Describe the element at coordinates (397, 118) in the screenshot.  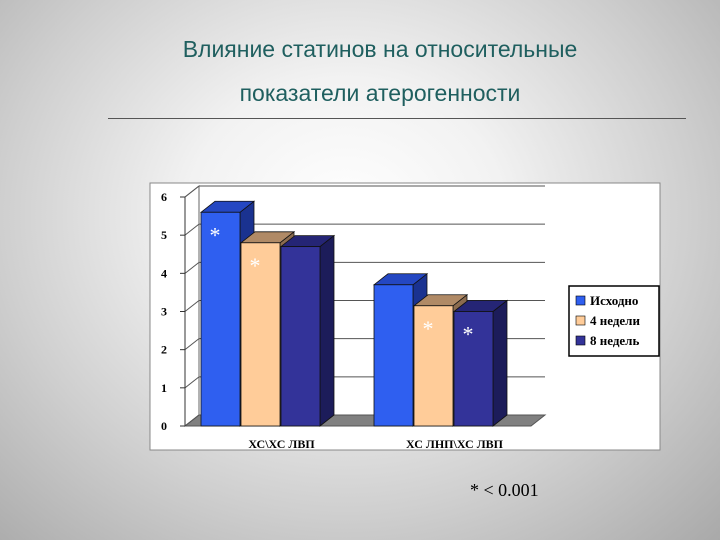
I see `title-divider` at that location.